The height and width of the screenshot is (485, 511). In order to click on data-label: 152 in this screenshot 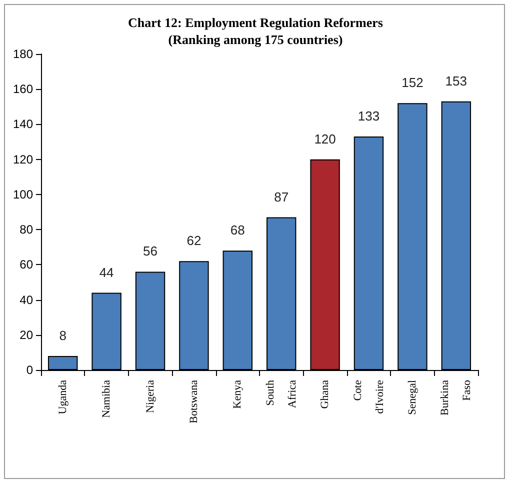, I will do `click(413, 82)`.